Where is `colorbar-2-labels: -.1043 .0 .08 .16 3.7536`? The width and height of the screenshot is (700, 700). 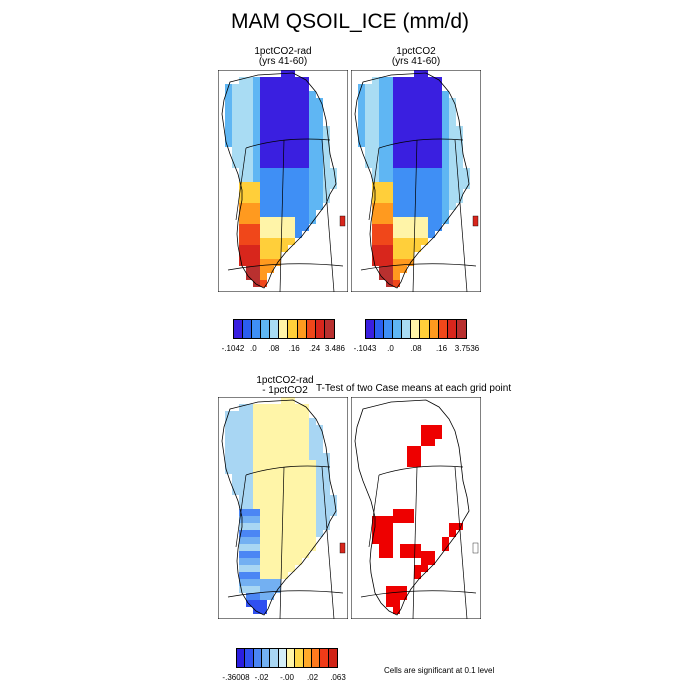 colorbar-2-labels: -.1043 .0 .08 .16 3.7536 is located at coordinates (417, 349).